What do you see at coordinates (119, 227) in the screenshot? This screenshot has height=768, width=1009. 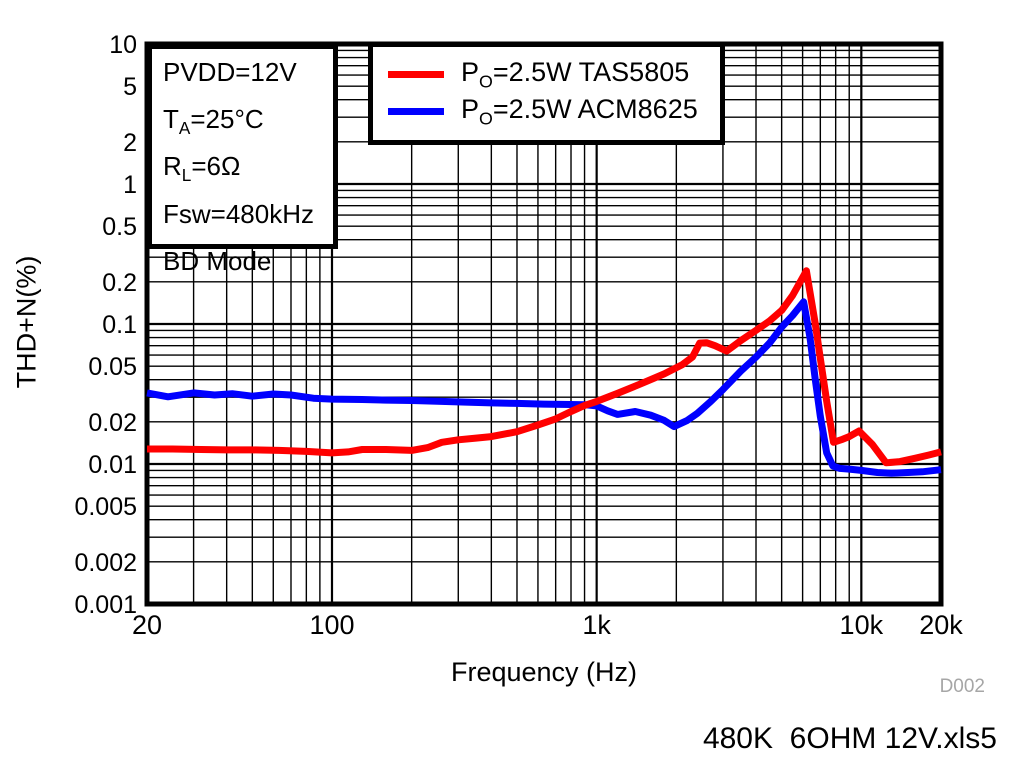 I see `y-tick-label: 0.5` at bounding box center [119, 227].